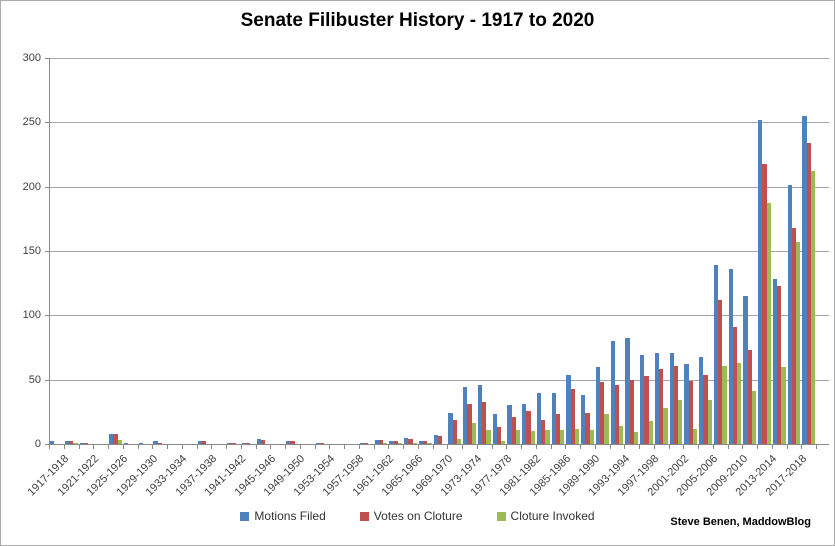 The height and width of the screenshot is (546, 835). What do you see at coordinates (417, 20) in the screenshot?
I see `chart-title: Senate Filibuster History - 1917 to 2020` at bounding box center [417, 20].